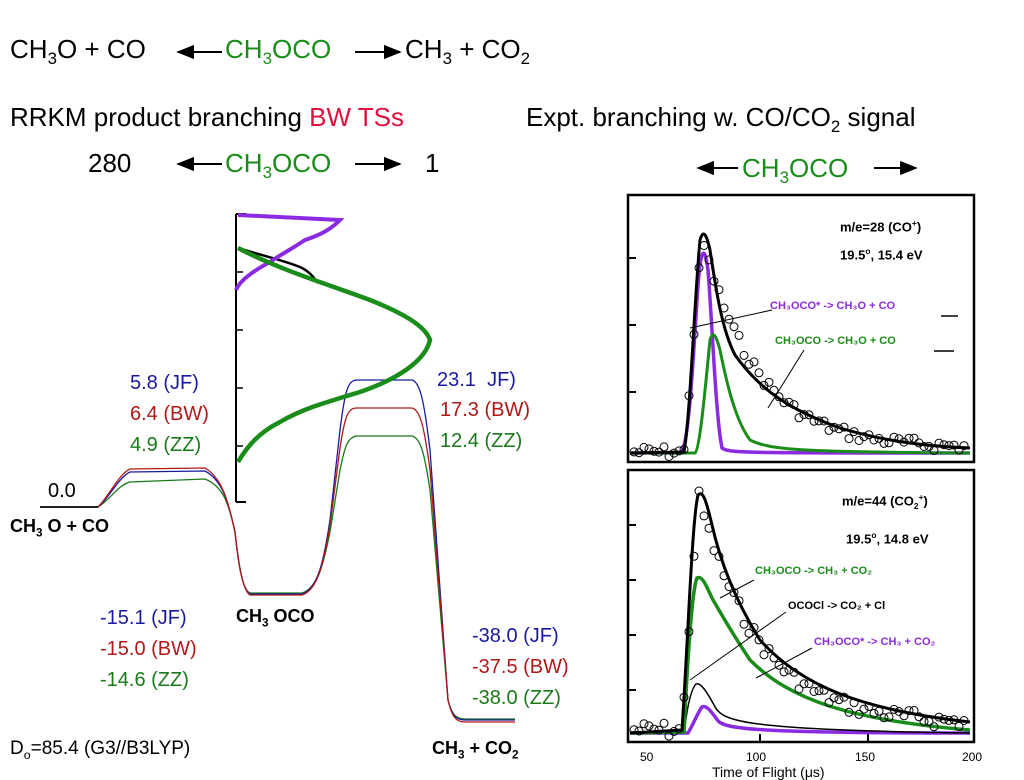 Image resolution: width=1024 pixels, height=780 pixels. I want to click on top-panel-conditions: 19.5o, 15.4 eV, so click(881, 254).